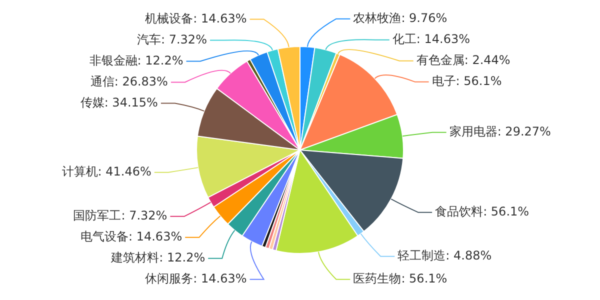 Image resolution: width=600 pixels, height=300 pixels. Describe the element at coordinates (445, 255) in the screenshot. I see `slice-label: 轻工制造: 4.88%` at that location.